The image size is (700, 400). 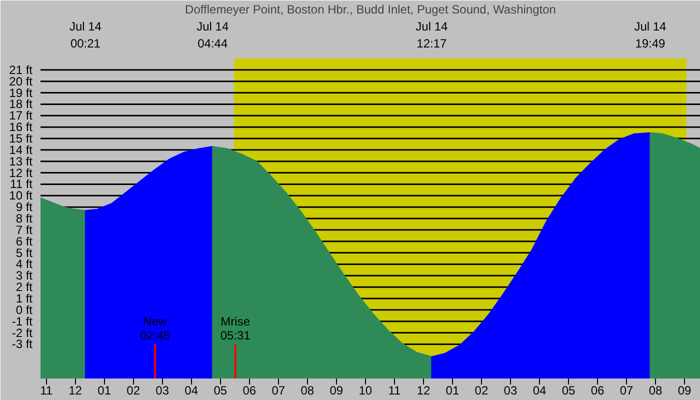 I want to click on y-tick-label: 21 ft, so click(x=21, y=69).